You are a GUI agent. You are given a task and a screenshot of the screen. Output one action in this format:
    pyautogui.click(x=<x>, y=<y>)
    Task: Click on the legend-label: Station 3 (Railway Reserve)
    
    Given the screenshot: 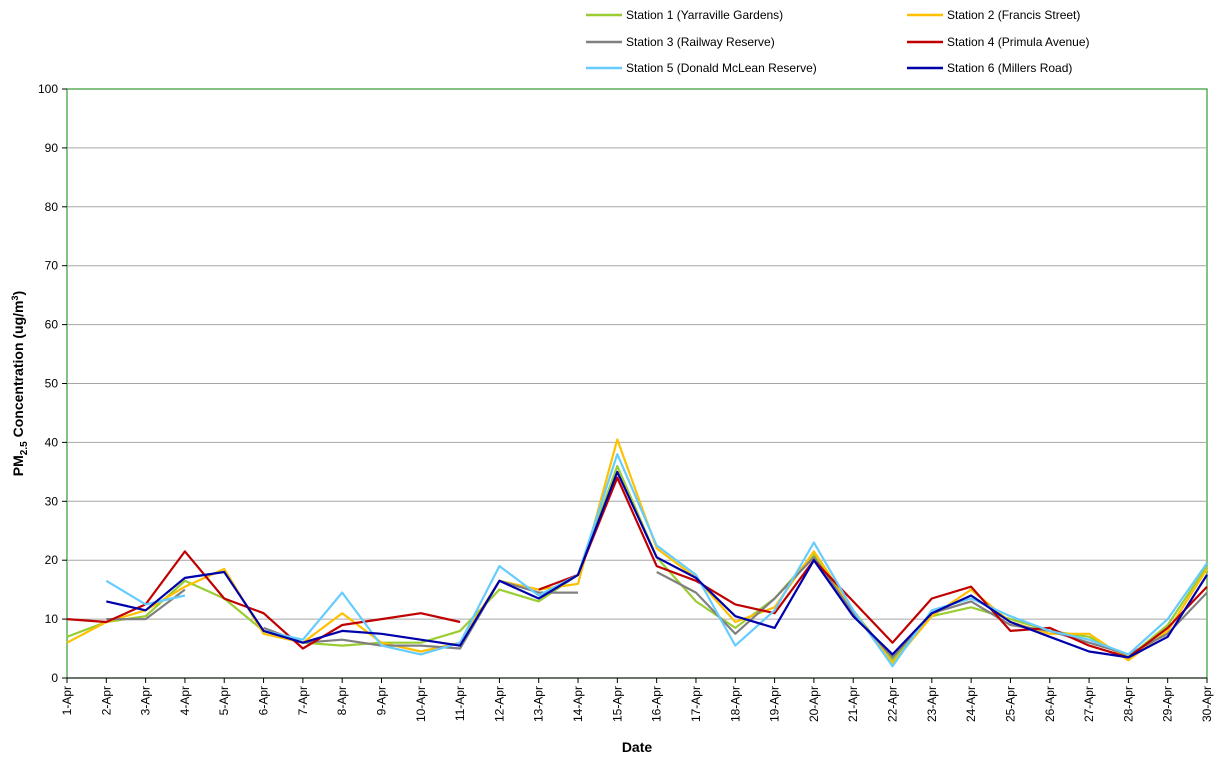 What is the action you would take?
    pyautogui.click(x=700, y=42)
    